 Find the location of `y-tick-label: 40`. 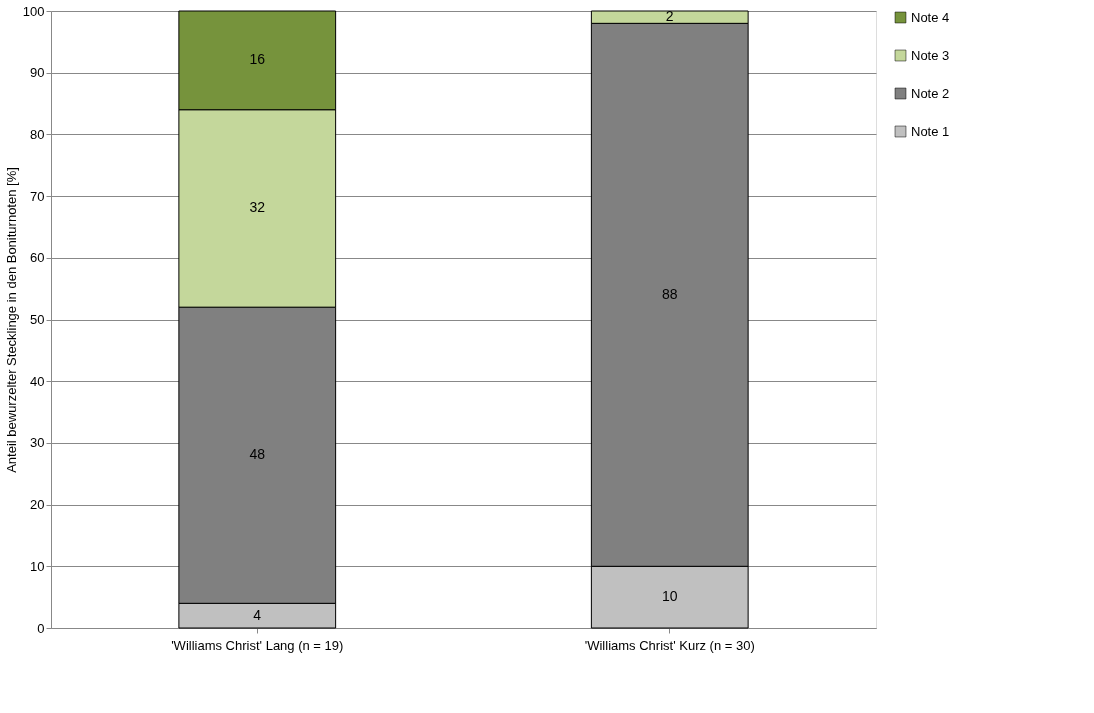

y-tick-label: 40 is located at coordinates (37, 381).